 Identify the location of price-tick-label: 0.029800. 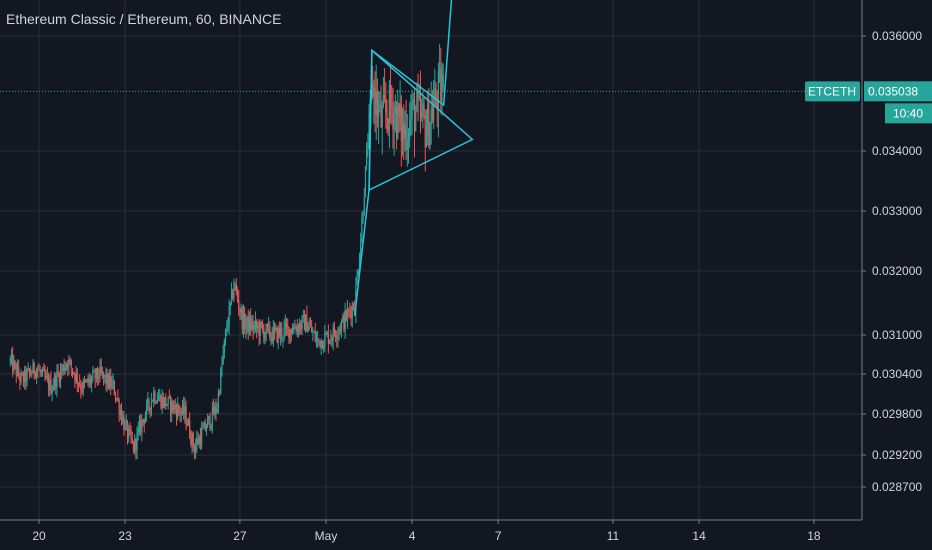
(897, 414).